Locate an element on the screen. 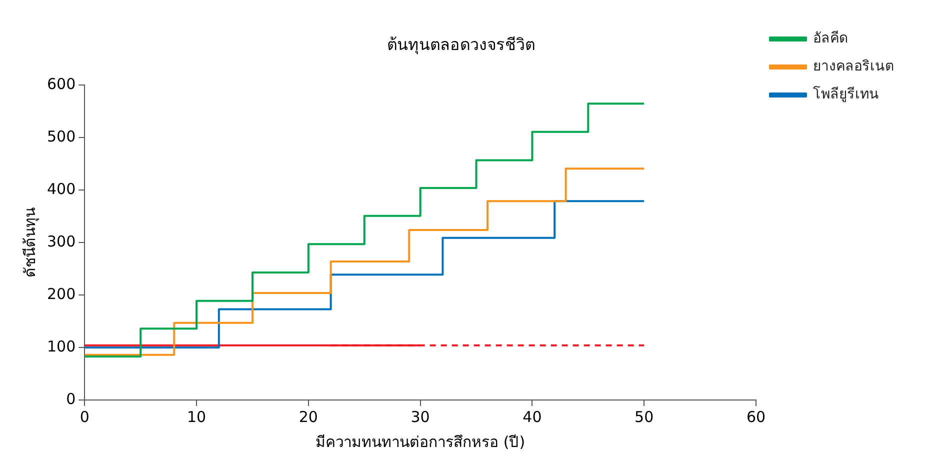 Image resolution: width=936 pixels, height=472 pixels. x-tick-label: 0 is located at coordinates (85, 417).